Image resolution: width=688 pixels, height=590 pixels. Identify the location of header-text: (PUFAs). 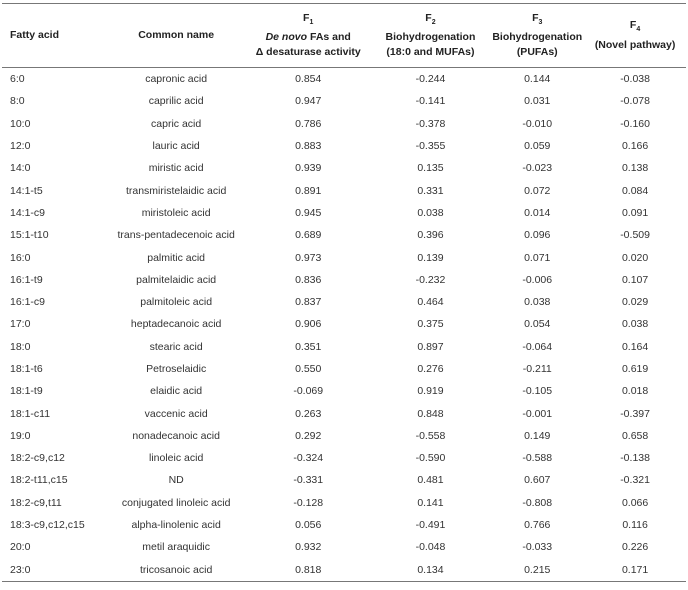
(537, 52).